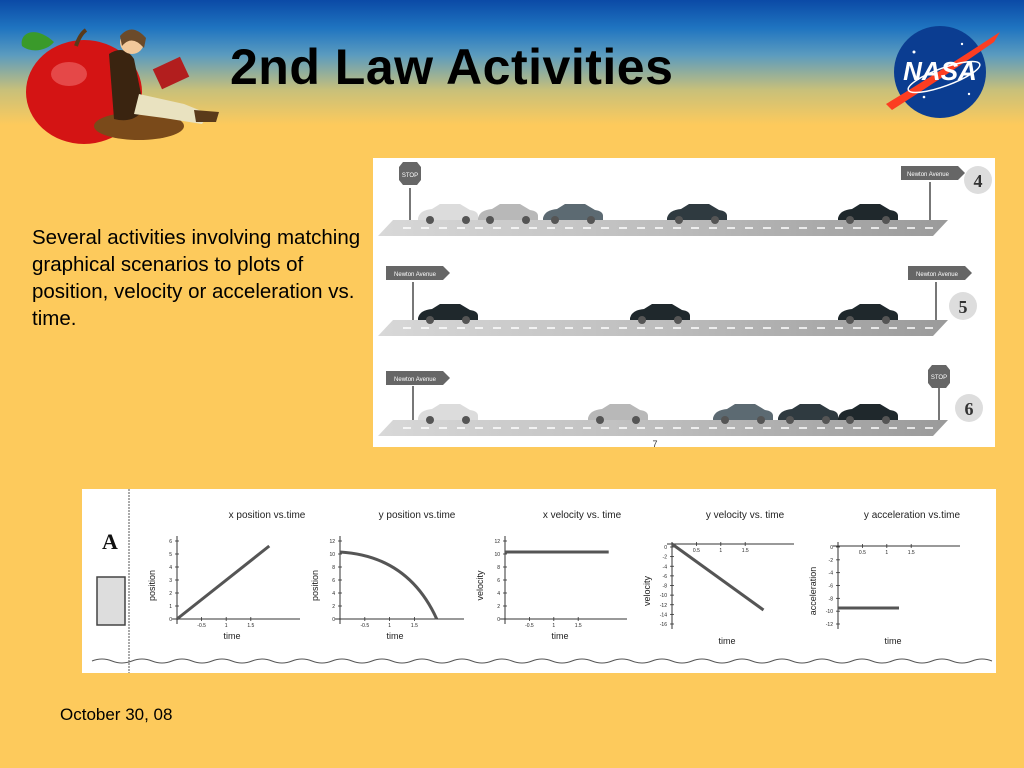 Image resolution: width=1024 pixels, height=768 pixels. I want to click on nasa-wordmark: NASA, so click(940, 71).